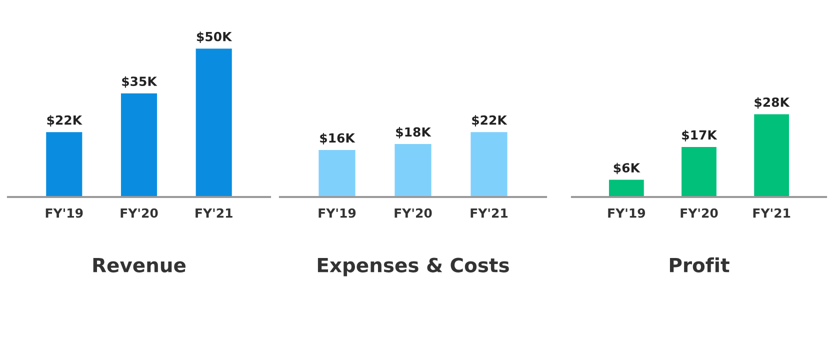 Image resolution: width=833 pixels, height=349 pixels. What do you see at coordinates (139, 265) in the screenshot?
I see `text: Revenue` at bounding box center [139, 265].